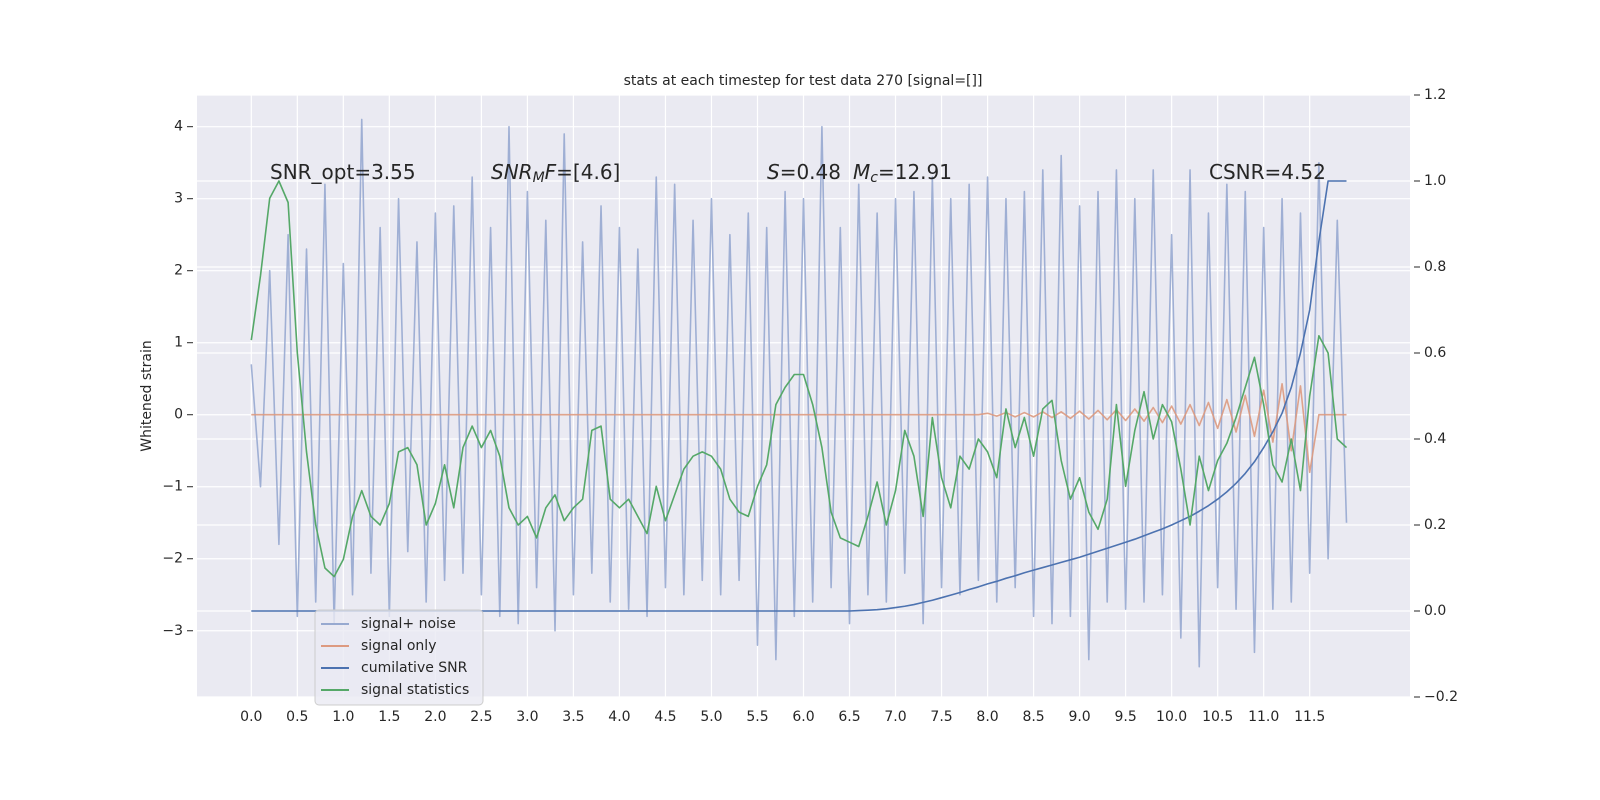  Describe the element at coordinates (1125, 717) in the screenshot. I see `x-tick-label: 9.5` at that location.